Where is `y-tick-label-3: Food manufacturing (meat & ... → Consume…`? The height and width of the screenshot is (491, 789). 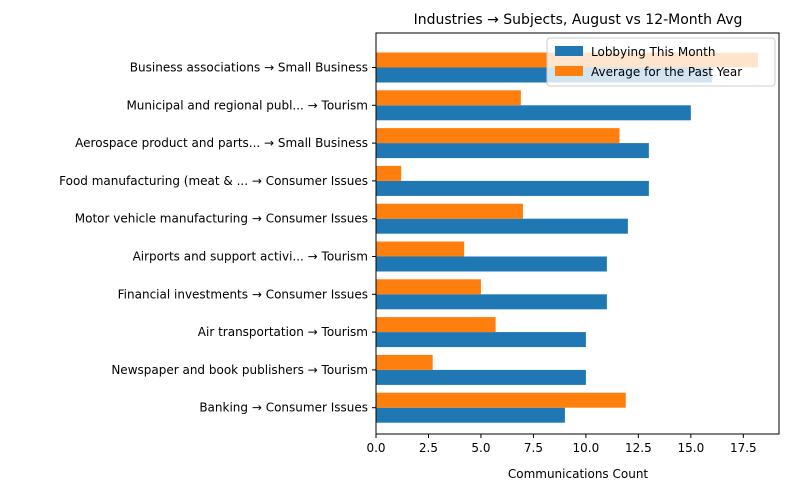
y-tick-label-3: Food manufacturing (meat & ... → Consume… is located at coordinates (213, 181).